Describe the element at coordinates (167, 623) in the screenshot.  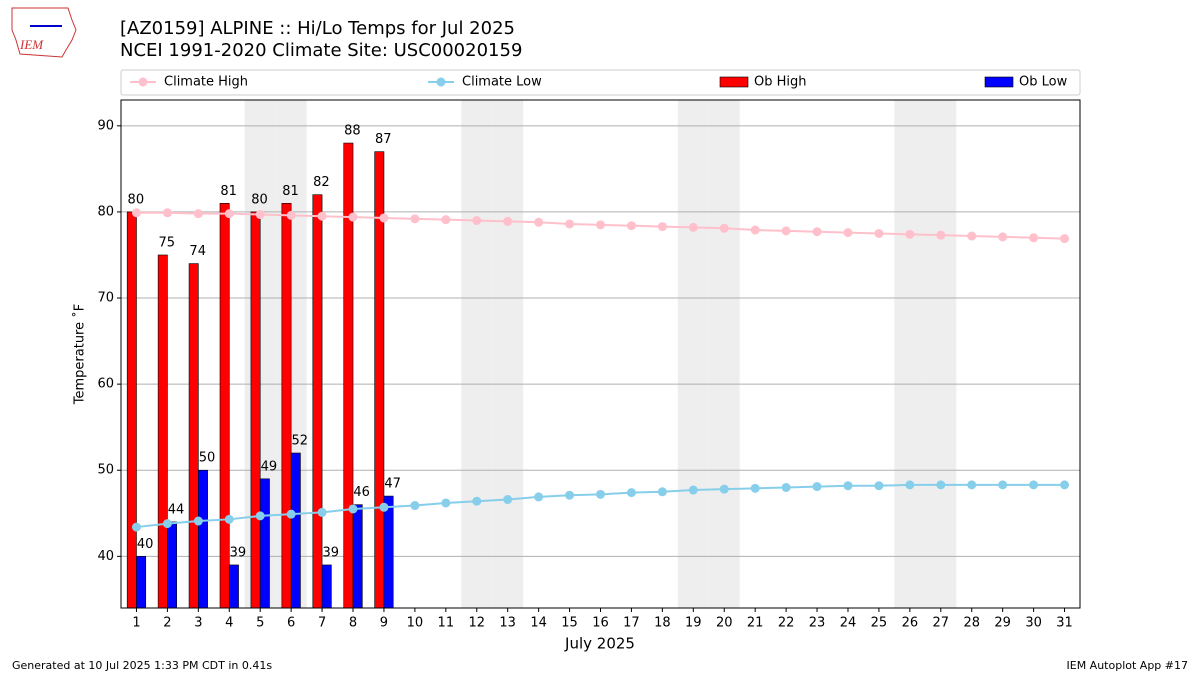
I see `x-tick-label: 2` at that location.